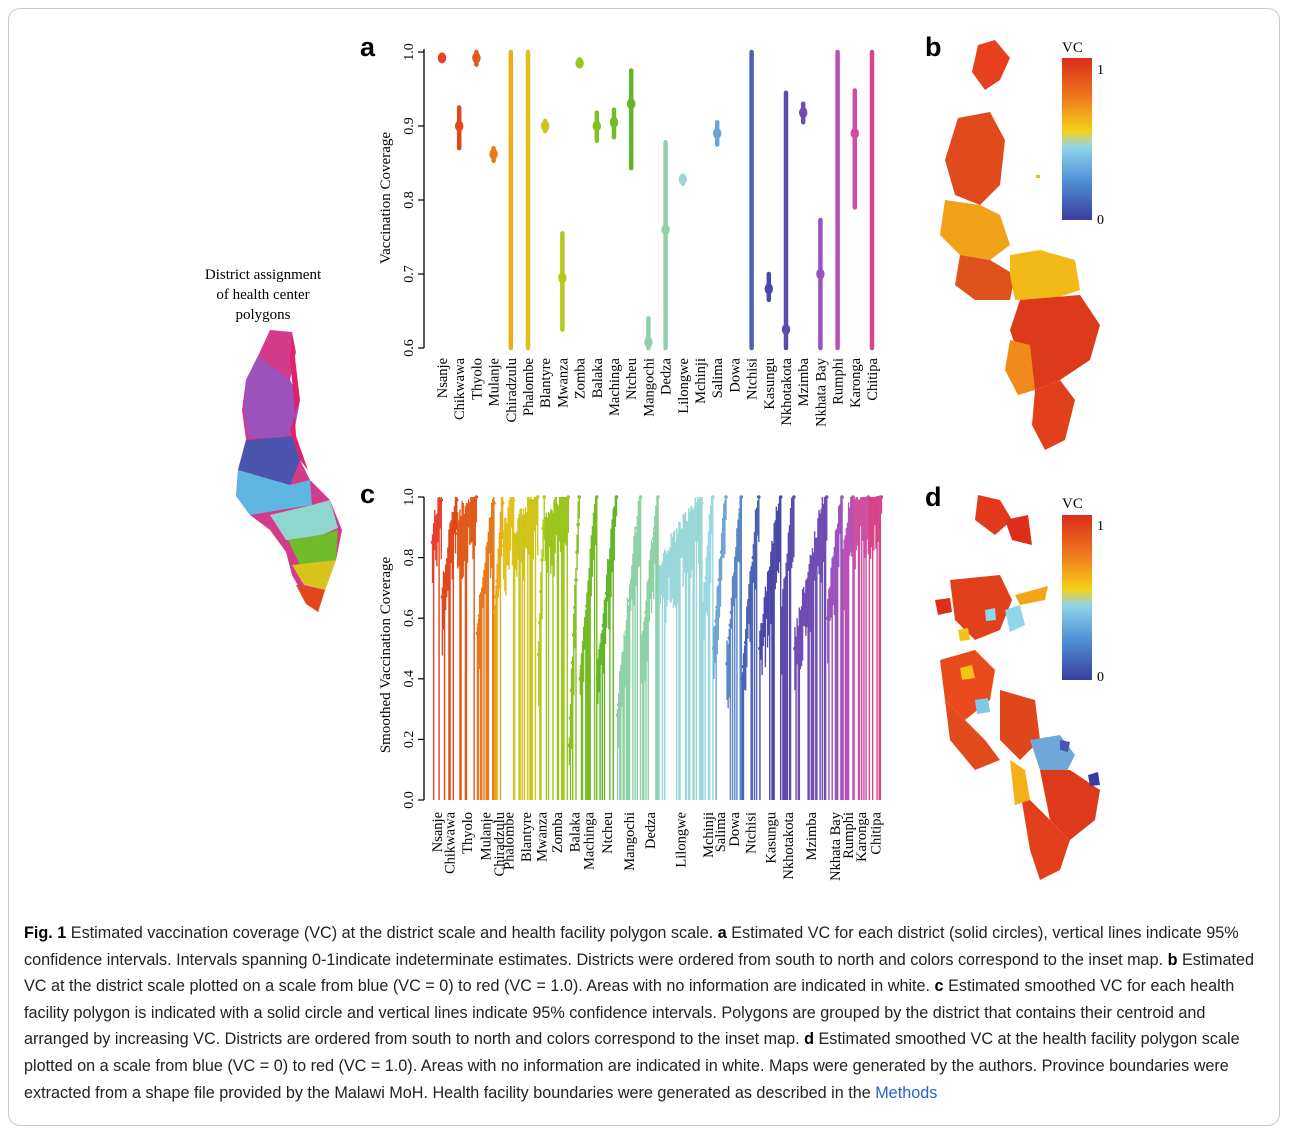  I want to click on panel-a-y-tick-label: 0.9, so click(409, 126).